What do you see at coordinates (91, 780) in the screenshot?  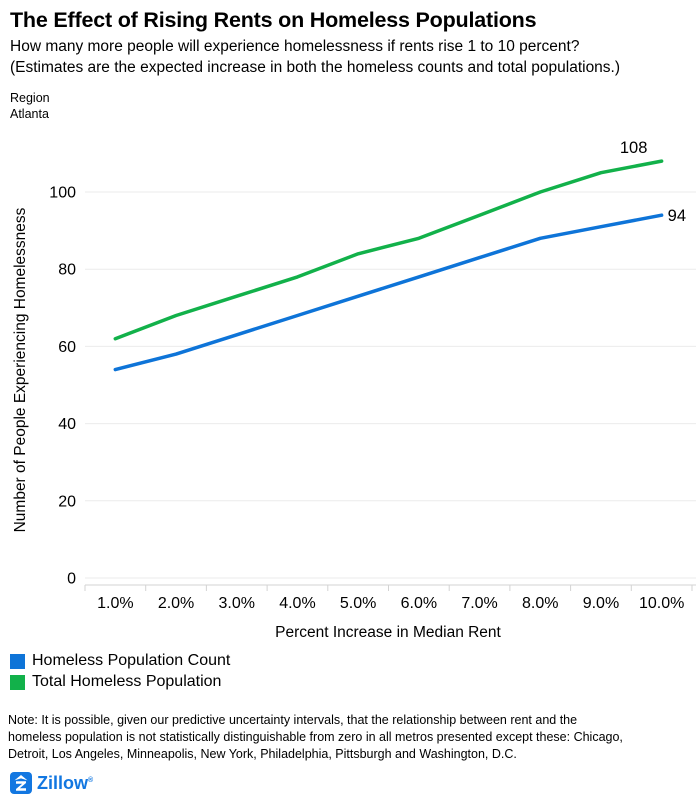 I see `registered-mark: ®` at bounding box center [91, 780].